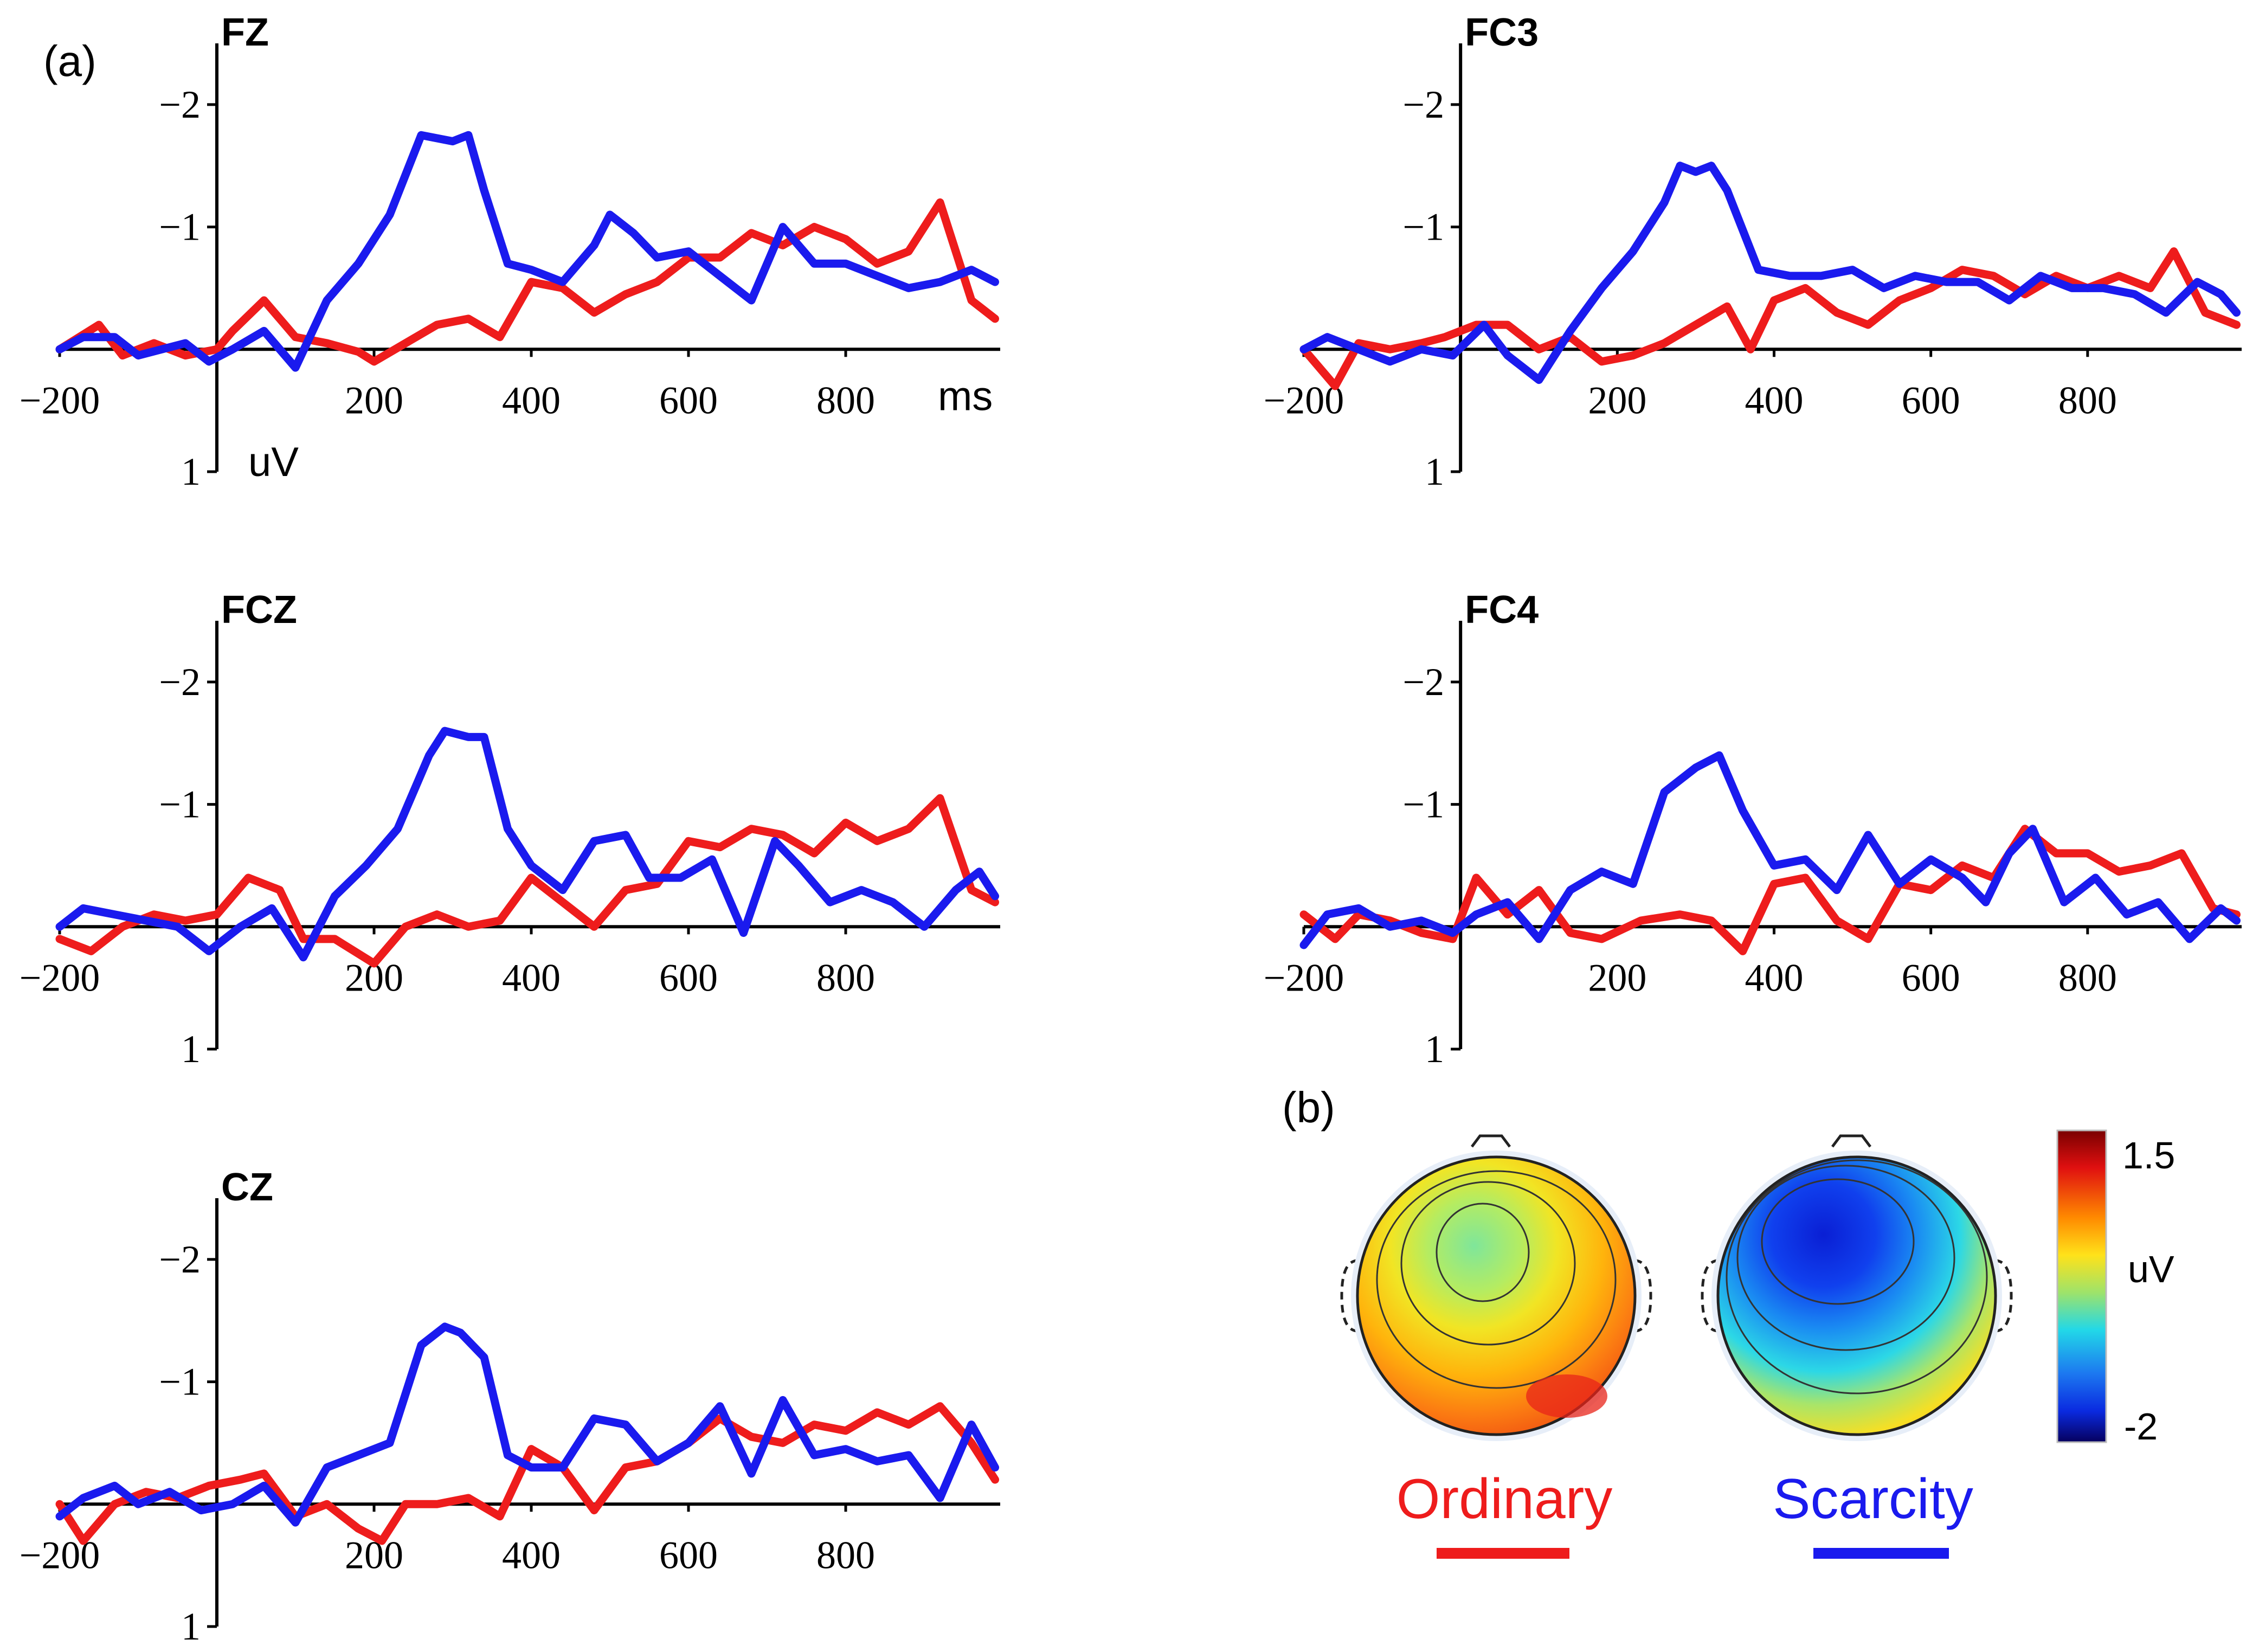 The image size is (2259, 1652). What do you see at coordinates (2081, 1286) in the screenshot?
I see `colorbar-gradient` at bounding box center [2081, 1286].